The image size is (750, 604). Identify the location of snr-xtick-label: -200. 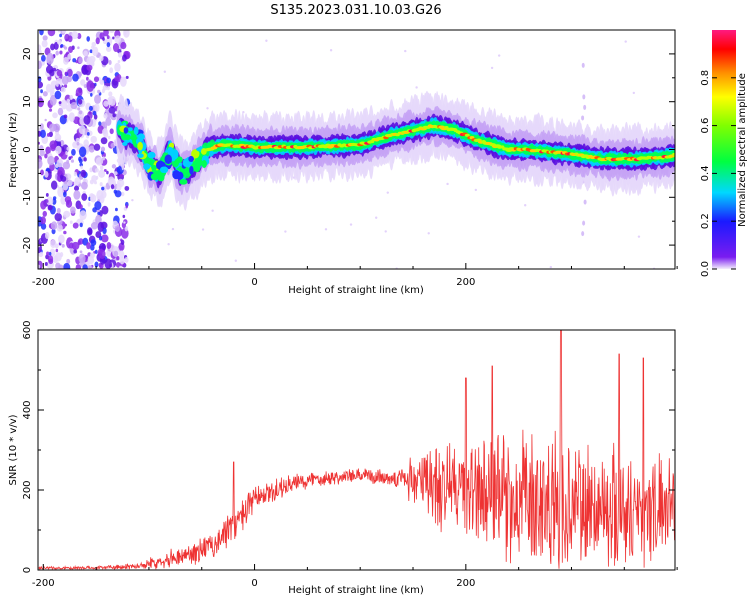
(43, 583).